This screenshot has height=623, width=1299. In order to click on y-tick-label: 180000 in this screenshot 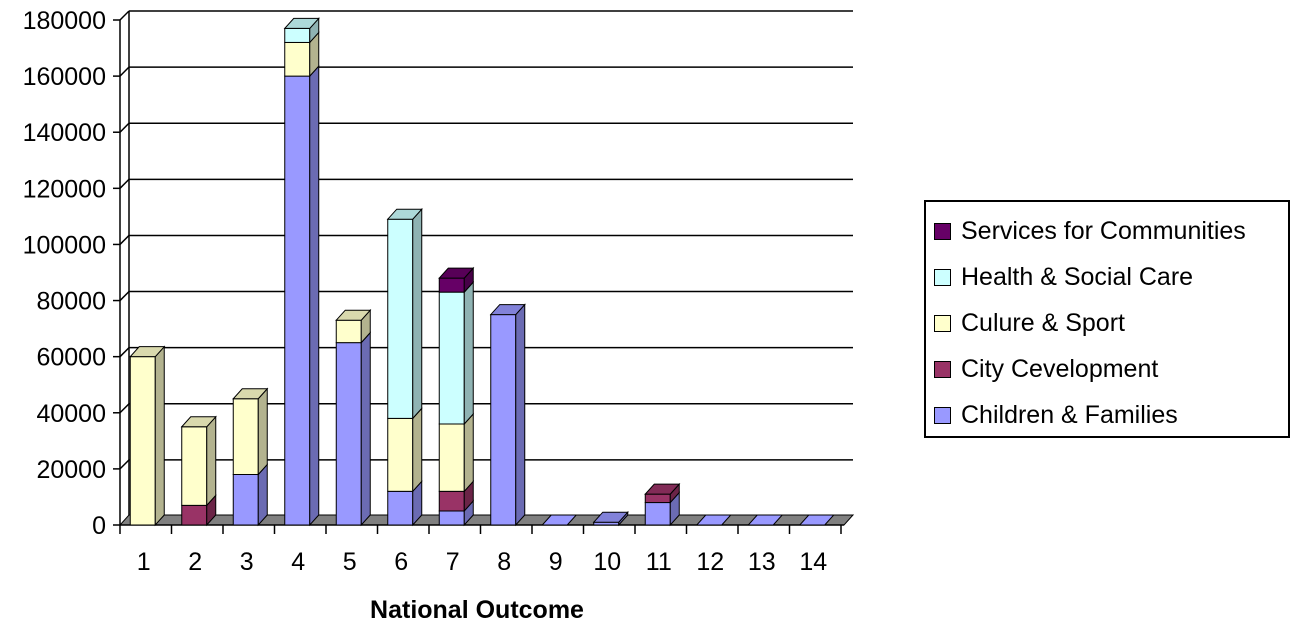, I will do `click(64, 21)`.